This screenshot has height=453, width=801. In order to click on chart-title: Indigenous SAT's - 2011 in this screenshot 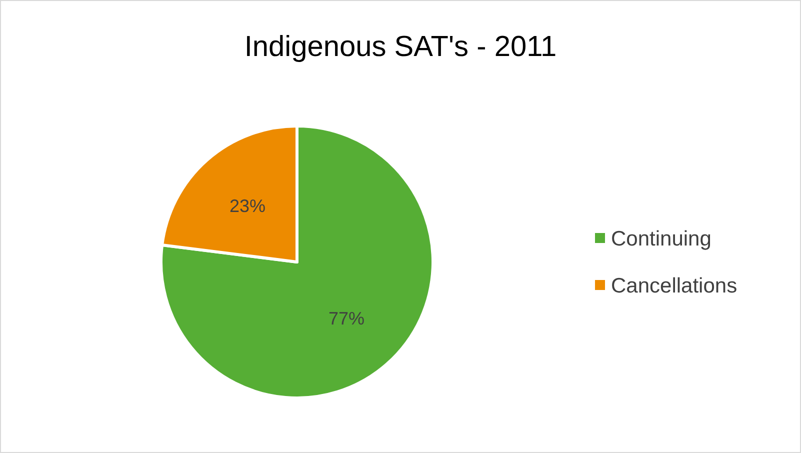, I will do `click(400, 47)`.